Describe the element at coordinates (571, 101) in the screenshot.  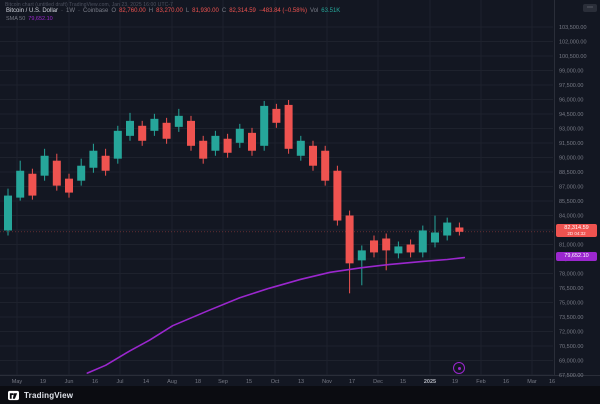
I see `svg-text: 96,000.00` at that location.